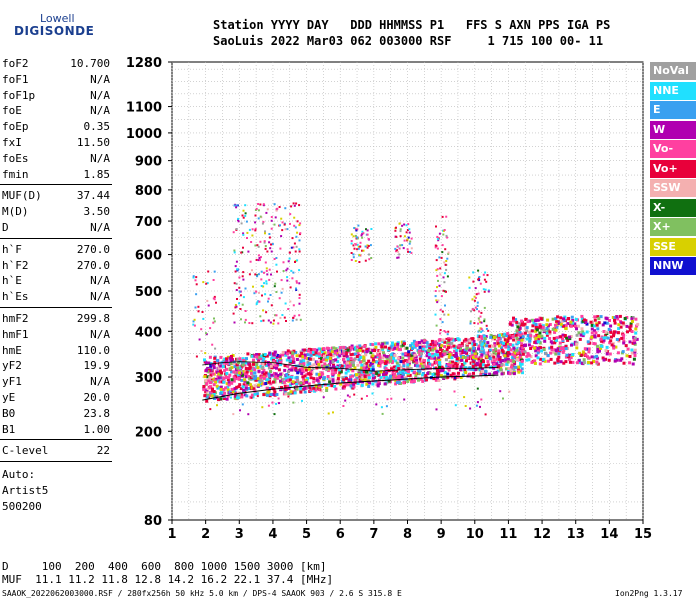  What do you see at coordinates (22, 196) in the screenshot?
I see `param-key: MUF(D)` at bounding box center [22, 196].